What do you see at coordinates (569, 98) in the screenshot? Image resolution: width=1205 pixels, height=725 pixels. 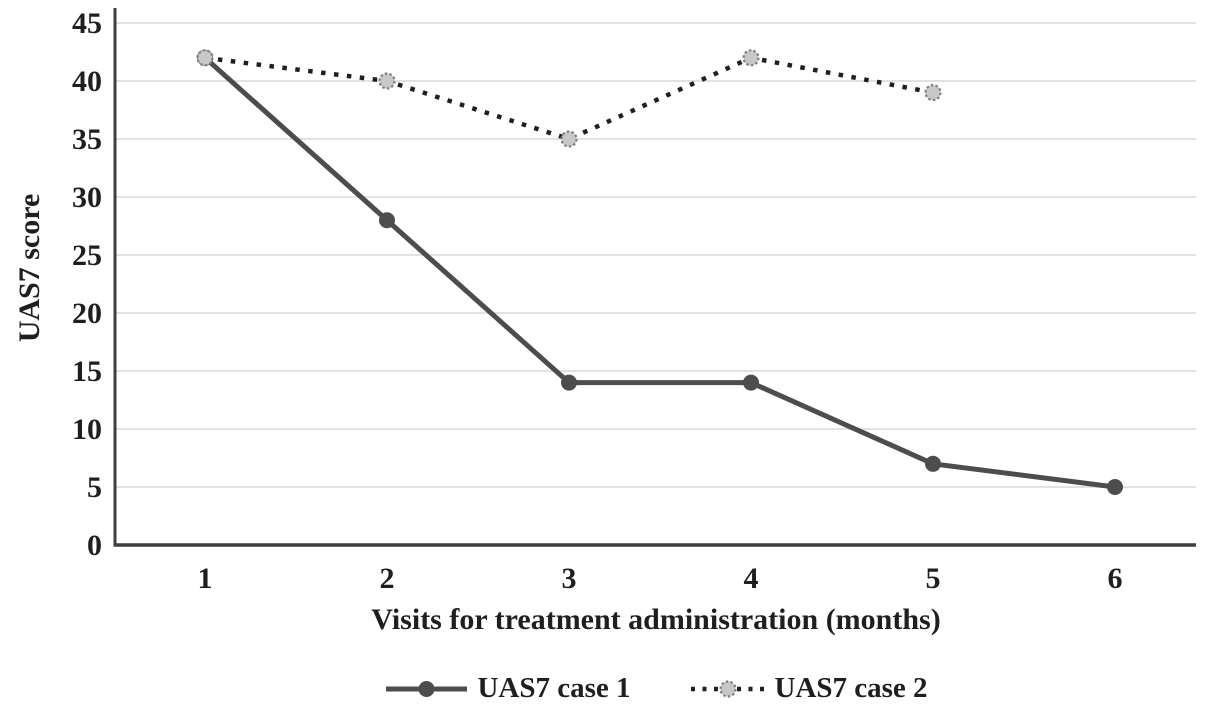 I see `series-line` at bounding box center [569, 98].